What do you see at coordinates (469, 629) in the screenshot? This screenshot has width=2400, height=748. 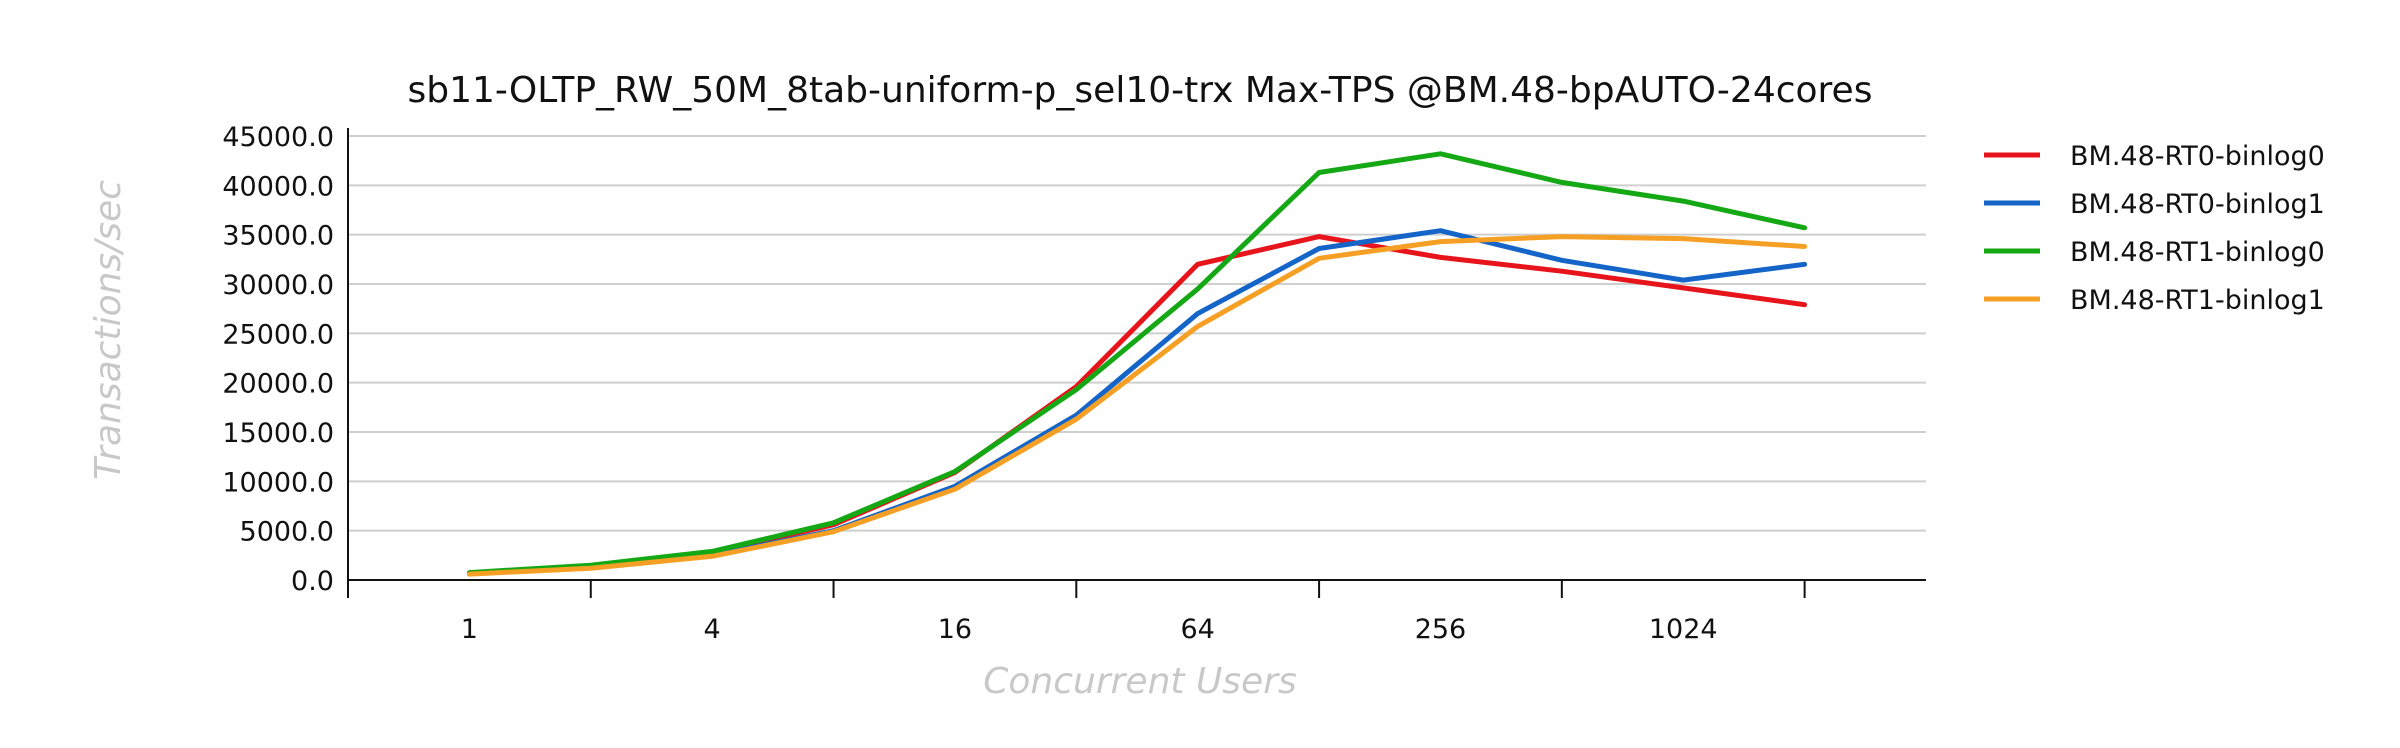 I see `x-tick-label: 1` at bounding box center [469, 629].